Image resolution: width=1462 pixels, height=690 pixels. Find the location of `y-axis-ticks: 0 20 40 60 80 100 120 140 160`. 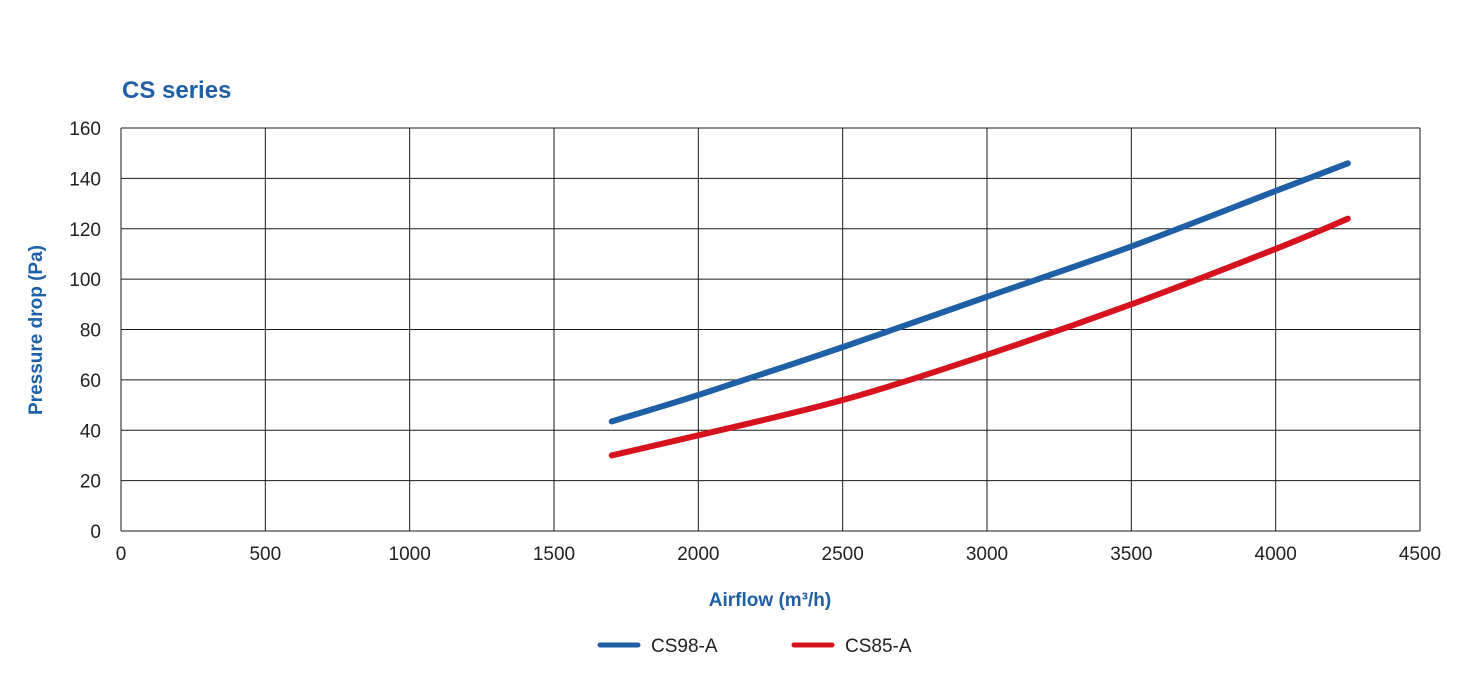

y-axis-ticks: 0 20 40 60 80 100 120 140 160 is located at coordinates (85, 331).